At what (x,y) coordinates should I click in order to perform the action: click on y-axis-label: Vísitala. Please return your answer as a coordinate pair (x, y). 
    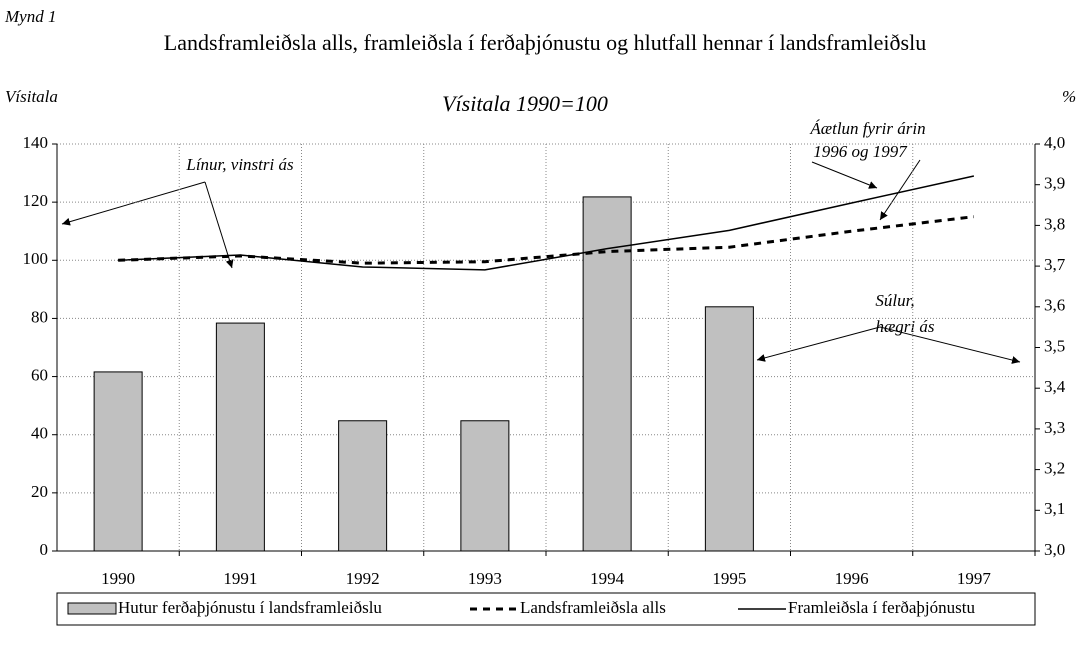
    Looking at the image, I should click on (31, 96).